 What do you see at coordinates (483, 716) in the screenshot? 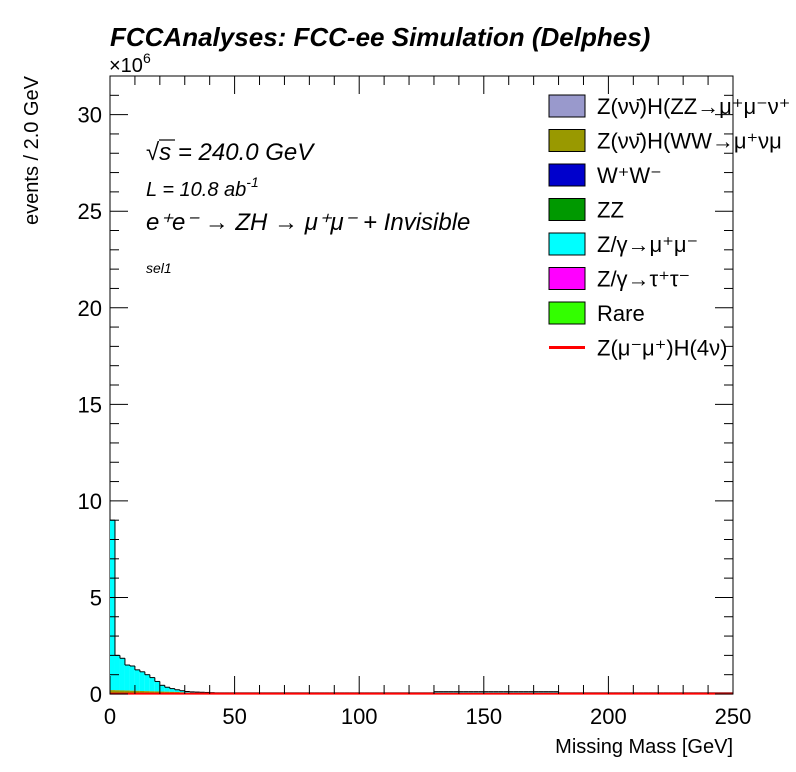
I see `x-tick-label: 150` at bounding box center [483, 716].